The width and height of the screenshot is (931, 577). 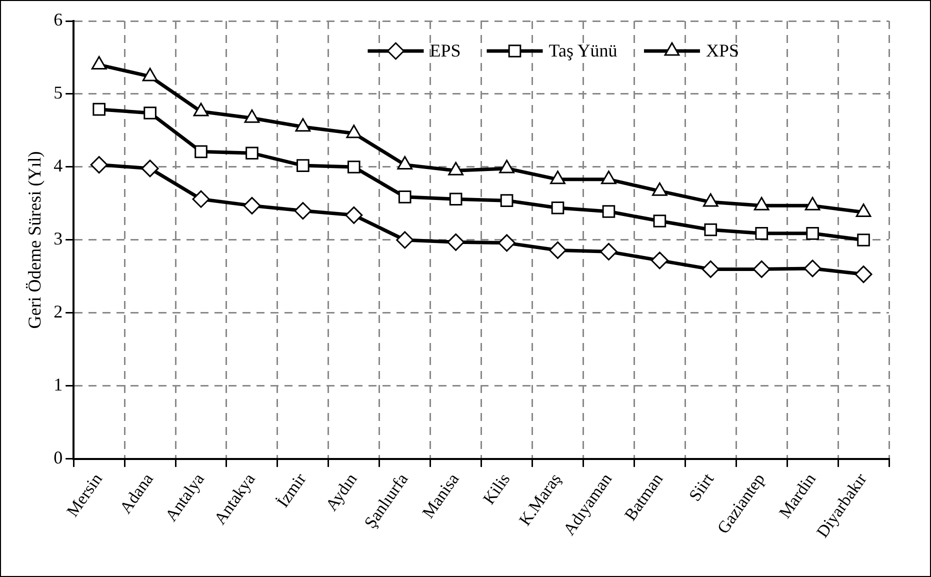 What do you see at coordinates (583, 50) in the screenshot?
I see `legend-label: Taş Yünü` at bounding box center [583, 50].